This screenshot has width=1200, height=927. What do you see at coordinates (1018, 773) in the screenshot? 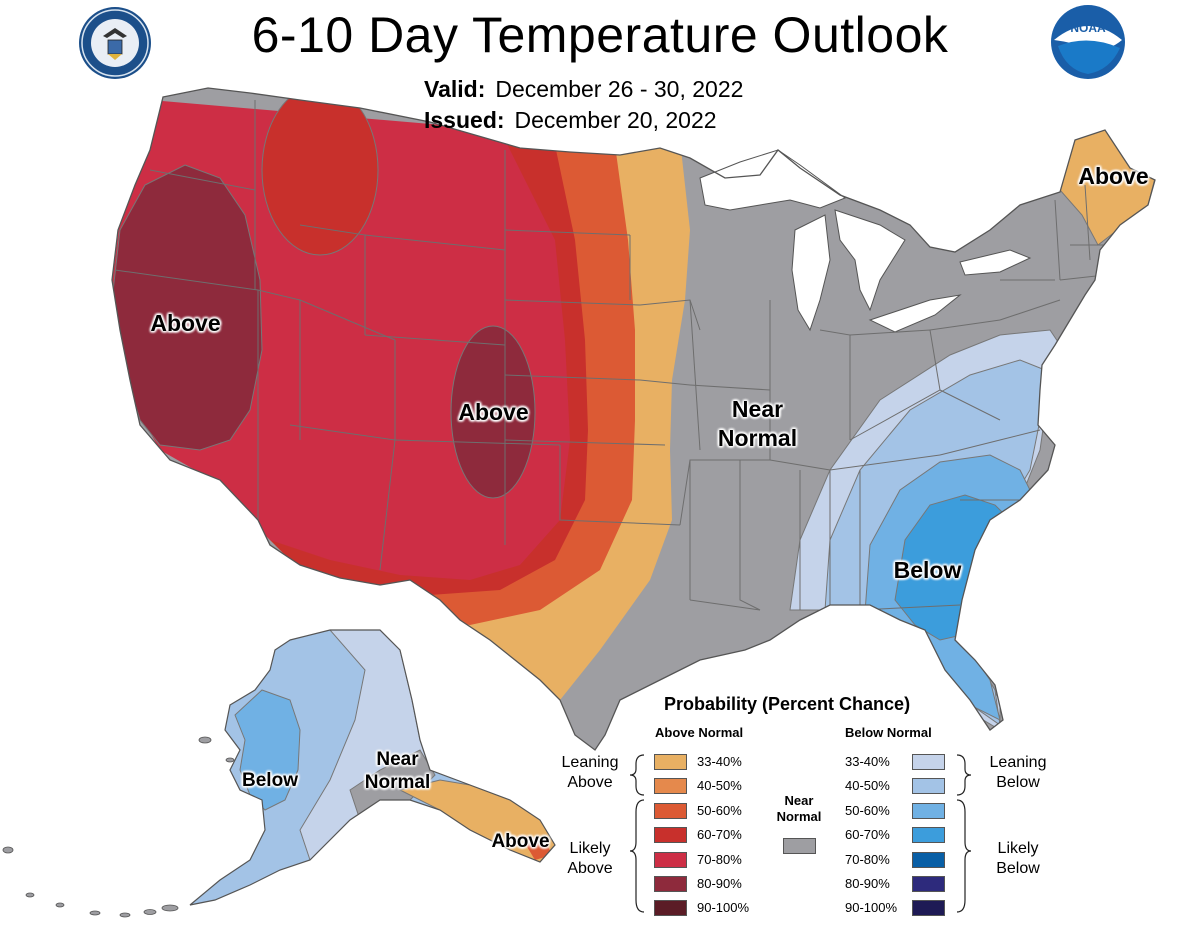
I see `legend-leaning-below: Leaning Below` at bounding box center [1018, 773].